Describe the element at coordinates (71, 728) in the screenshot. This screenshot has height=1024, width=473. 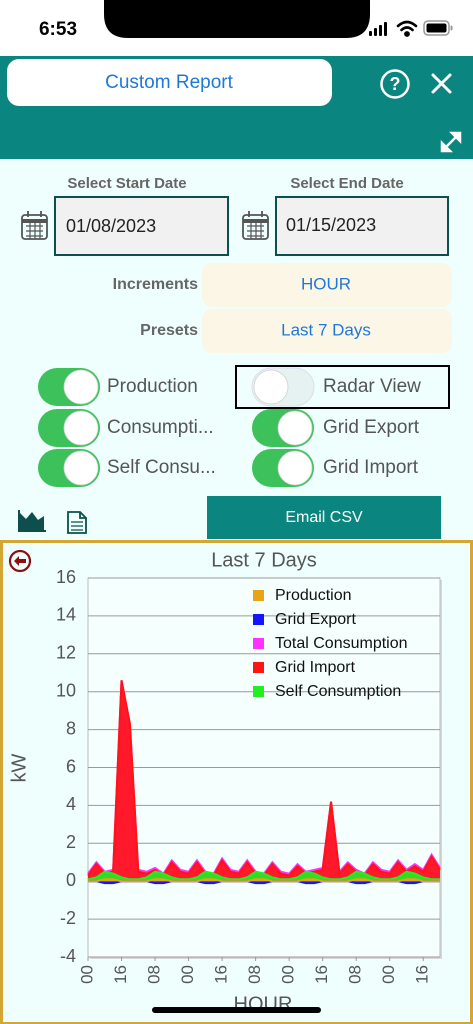
I see `y-tick-label: 8` at that location.